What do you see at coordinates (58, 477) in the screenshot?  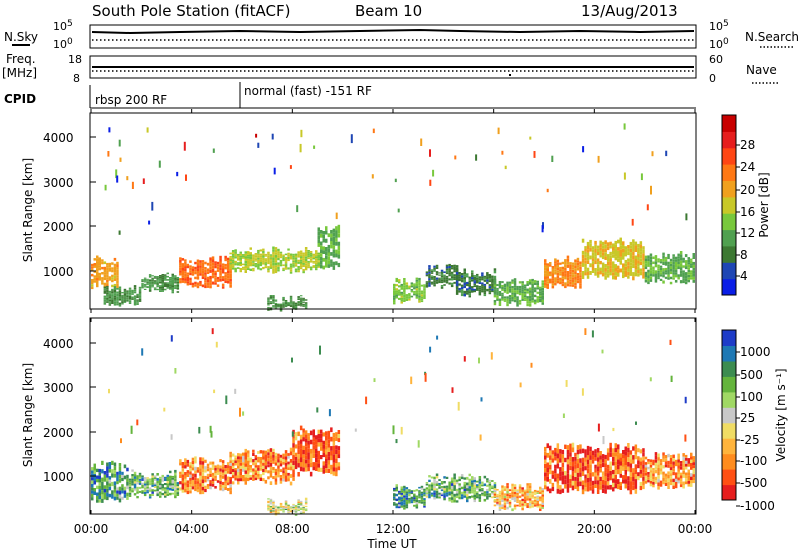 I see `velocity-ytick-1000: 1000` at bounding box center [58, 477].